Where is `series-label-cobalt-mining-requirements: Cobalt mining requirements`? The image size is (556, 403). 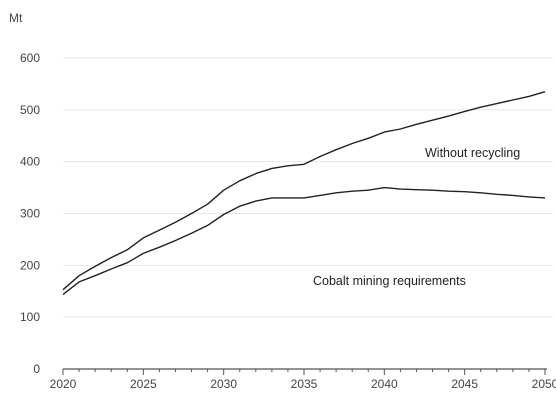
series-label-cobalt-mining-requirements: Cobalt mining requirements is located at coordinates (389, 281).